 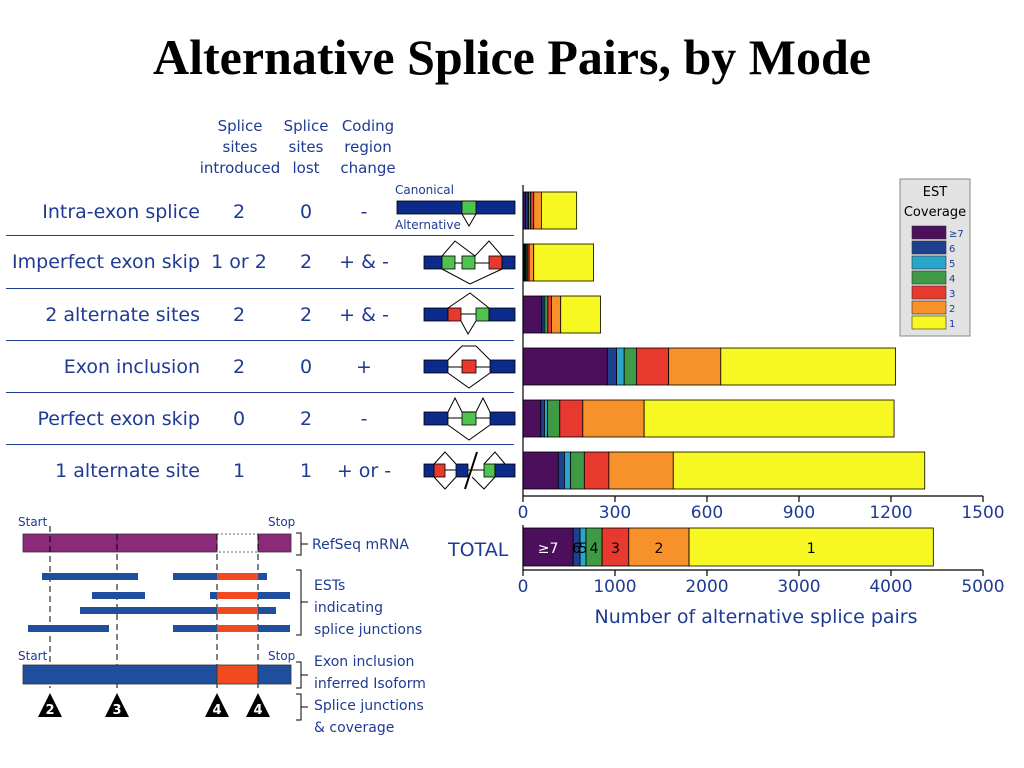 I want to click on x-tick-label: 3000, so click(x=798, y=587).